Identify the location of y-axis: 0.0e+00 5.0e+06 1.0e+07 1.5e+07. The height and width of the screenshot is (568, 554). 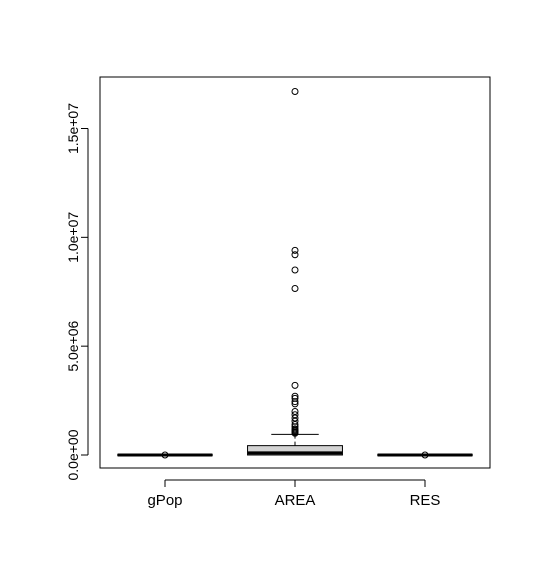
(76, 292).